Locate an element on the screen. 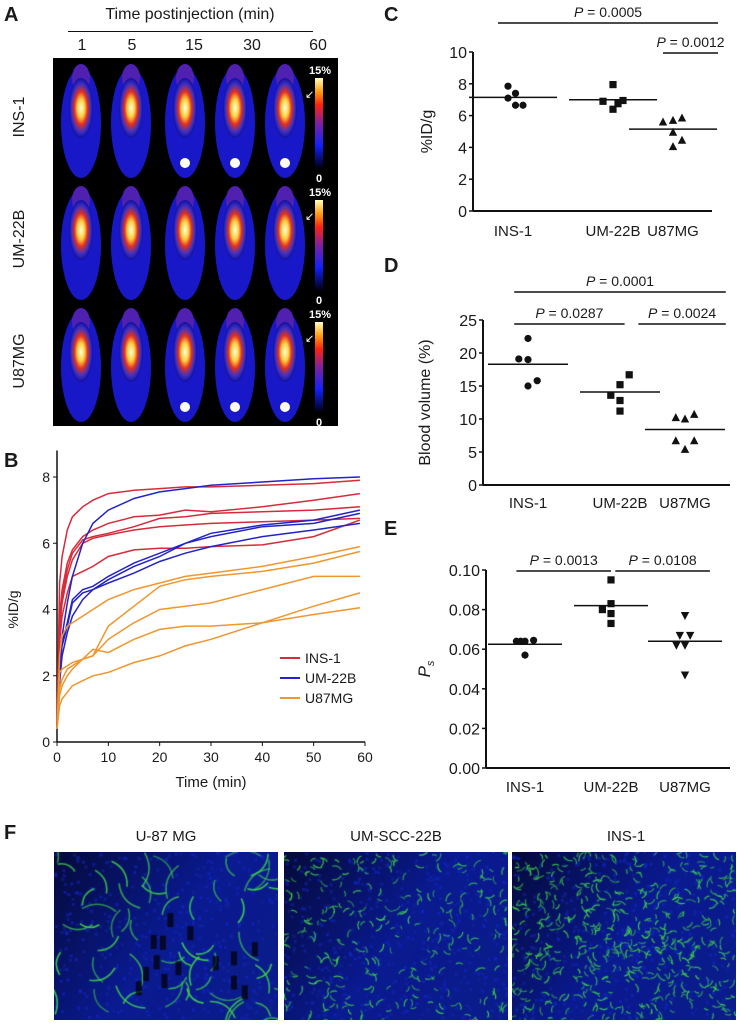 The width and height of the screenshot is (741, 1026). x-tick-label: 50 is located at coordinates (314, 757).